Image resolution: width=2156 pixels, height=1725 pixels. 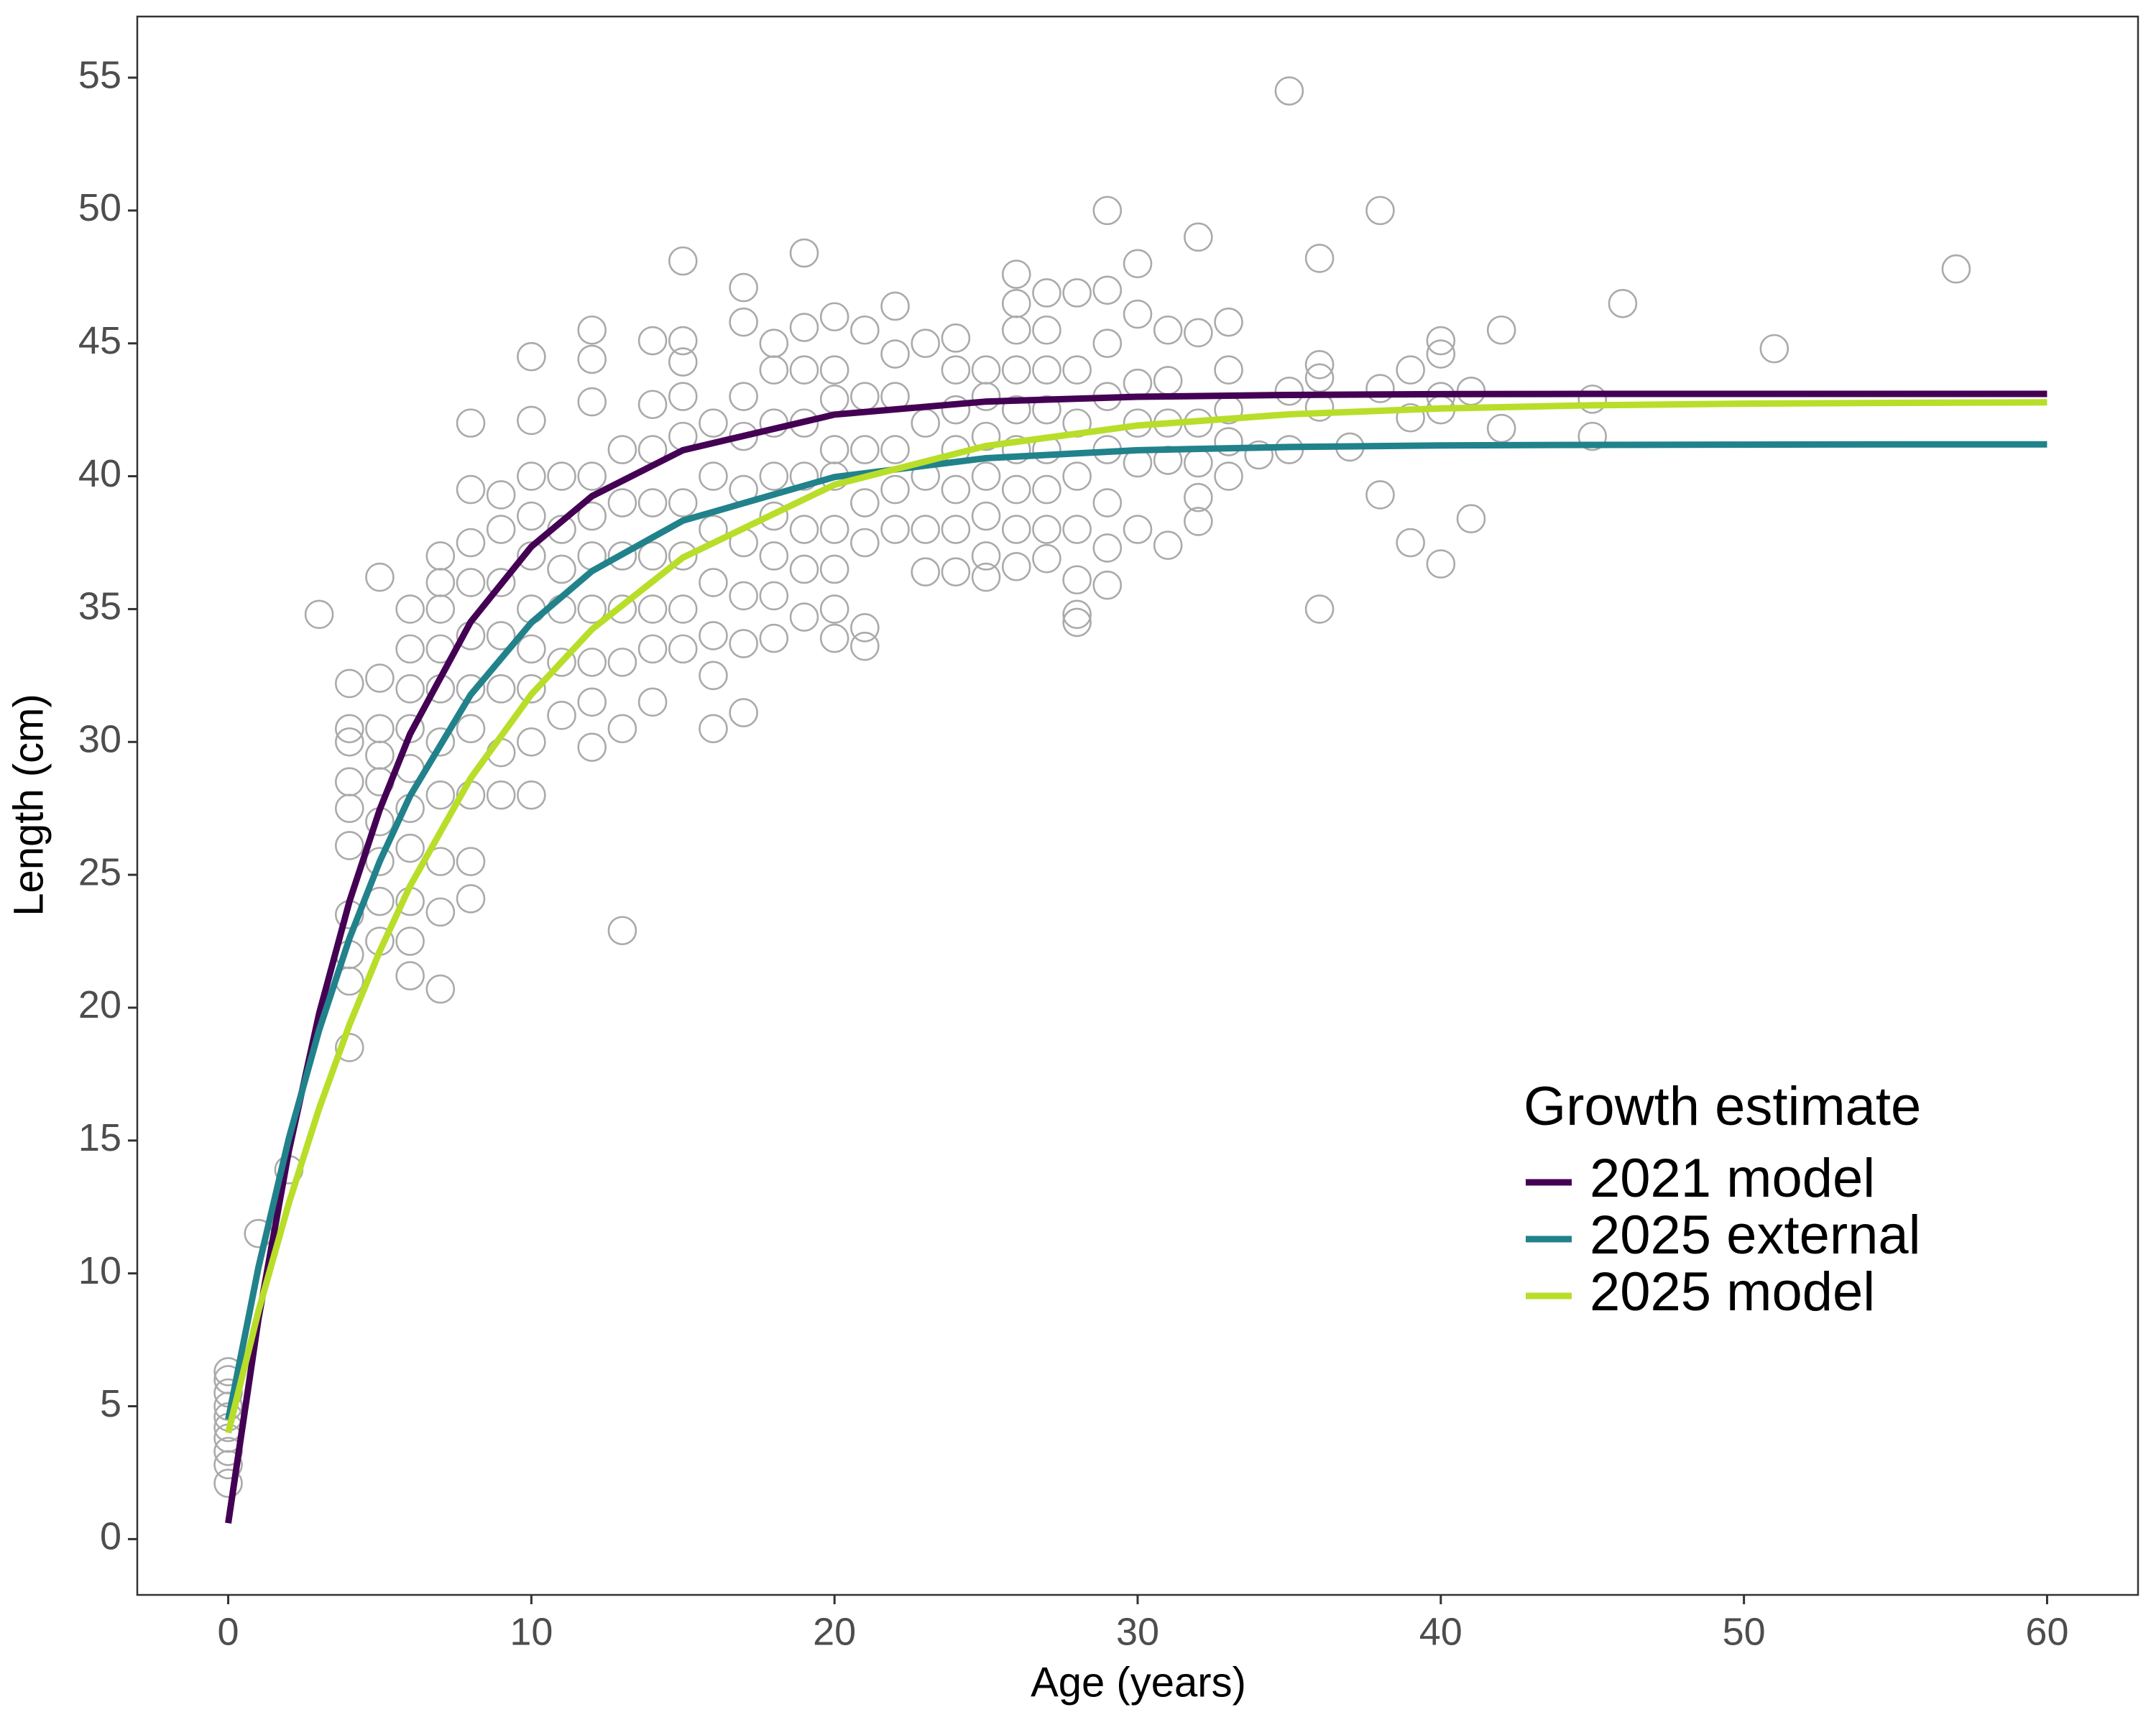 What do you see at coordinates (1732, 1291) in the screenshot?
I see `legend-label: 2025 model` at bounding box center [1732, 1291].